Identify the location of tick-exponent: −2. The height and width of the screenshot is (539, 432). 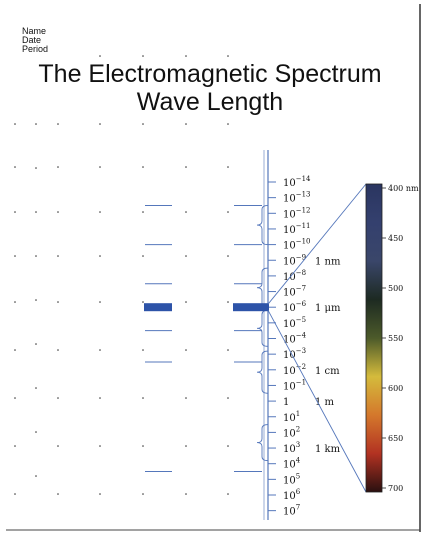
(301, 367).